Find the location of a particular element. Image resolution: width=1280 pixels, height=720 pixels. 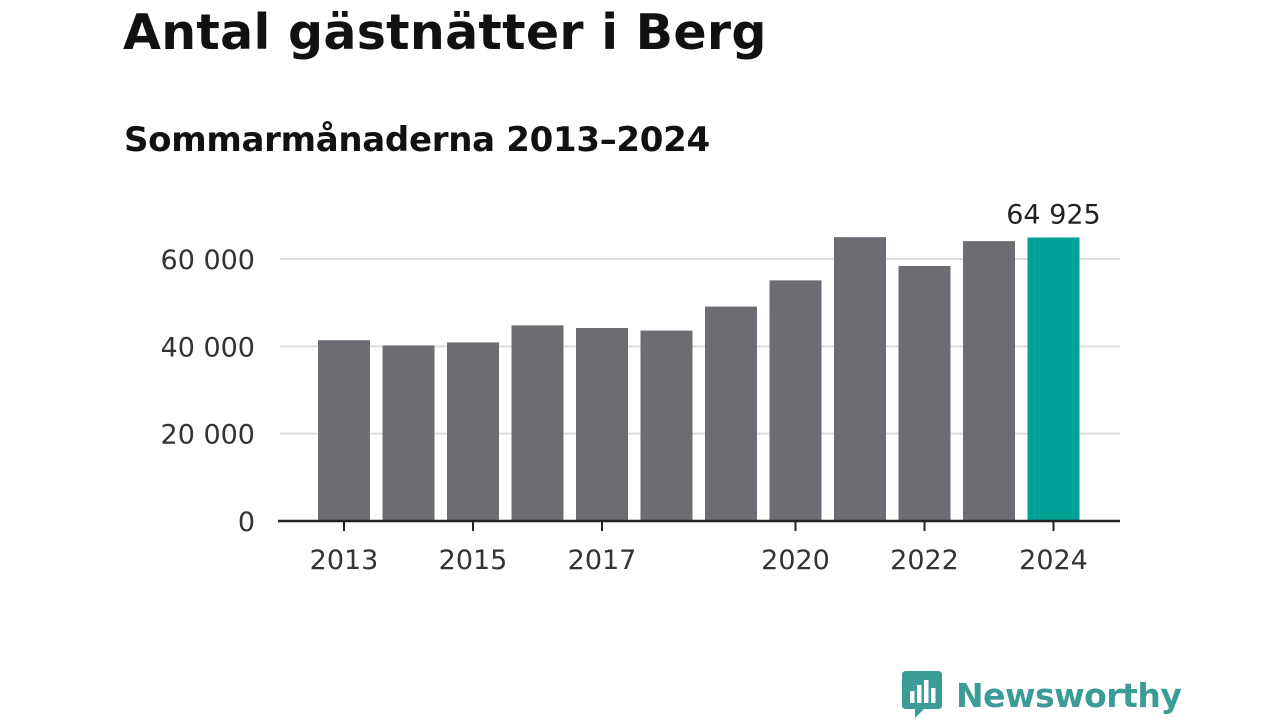

bar-2015 is located at coordinates (473, 431).